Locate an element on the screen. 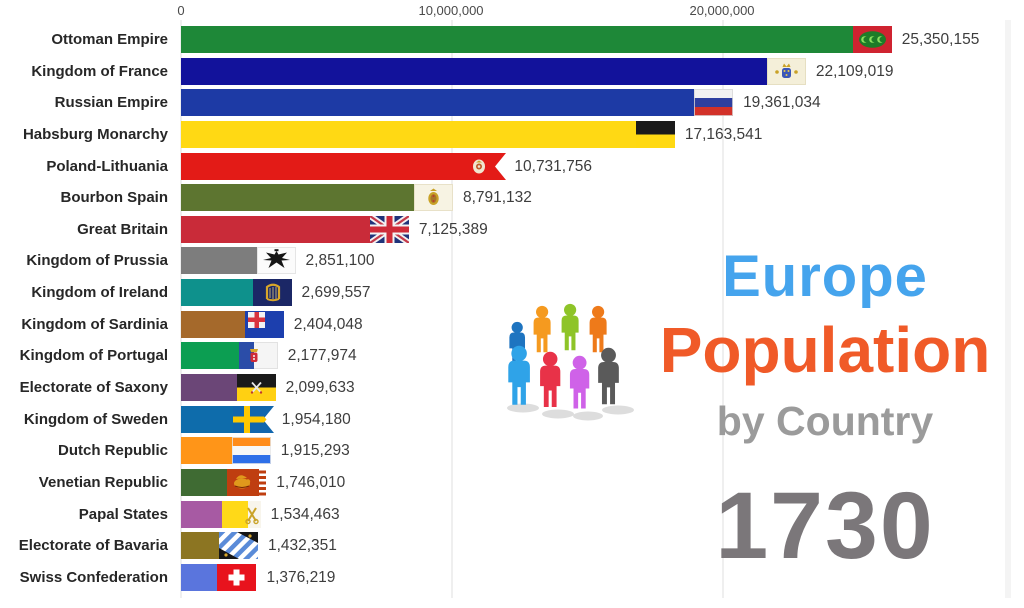 The height and width of the screenshot is (608, 1024). population-value: 1,432,351 is located at coordinates (302, 546).